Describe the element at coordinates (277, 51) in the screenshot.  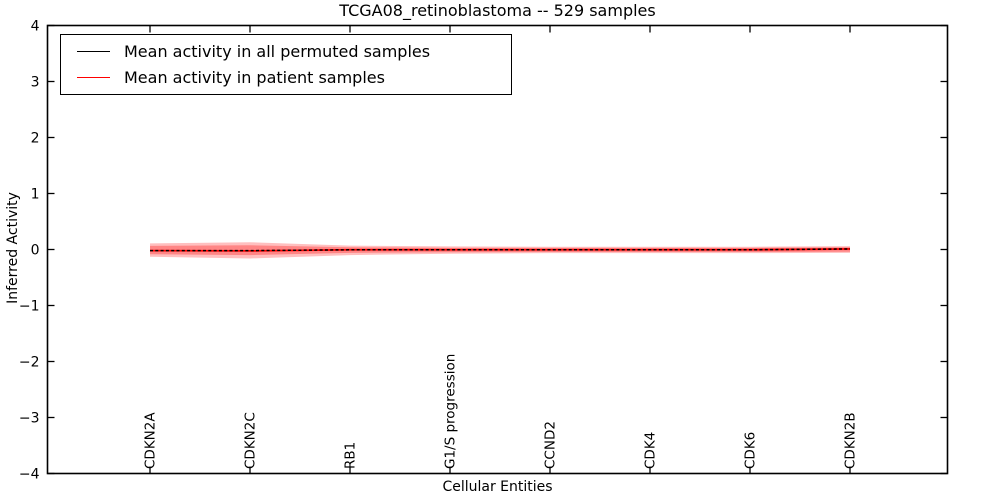
I see `legend-label-permuted: Mean activity in all permuted samples` at that location.